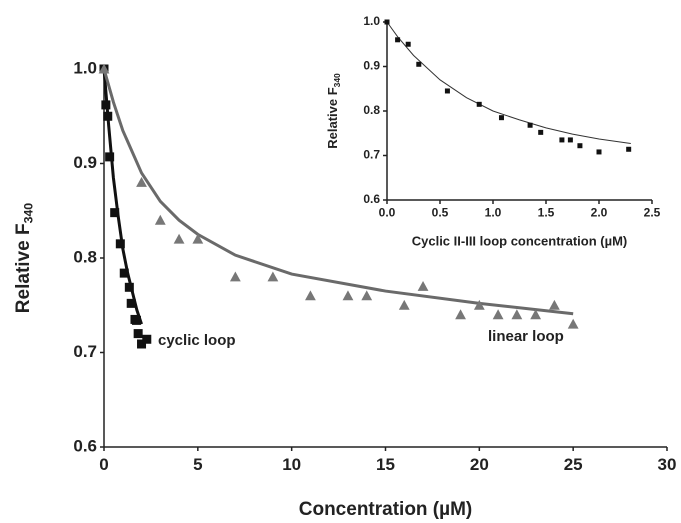 The height and width of the screenshot is (523, 681). I want to click on x-tick-label: 30, so click(667, 464).